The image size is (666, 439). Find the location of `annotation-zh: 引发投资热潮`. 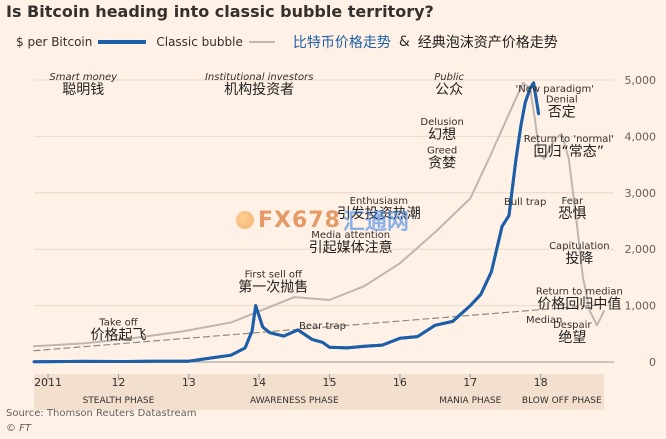

annotation-zh: 引发投资热潮 is located at coordinates (379, 214).